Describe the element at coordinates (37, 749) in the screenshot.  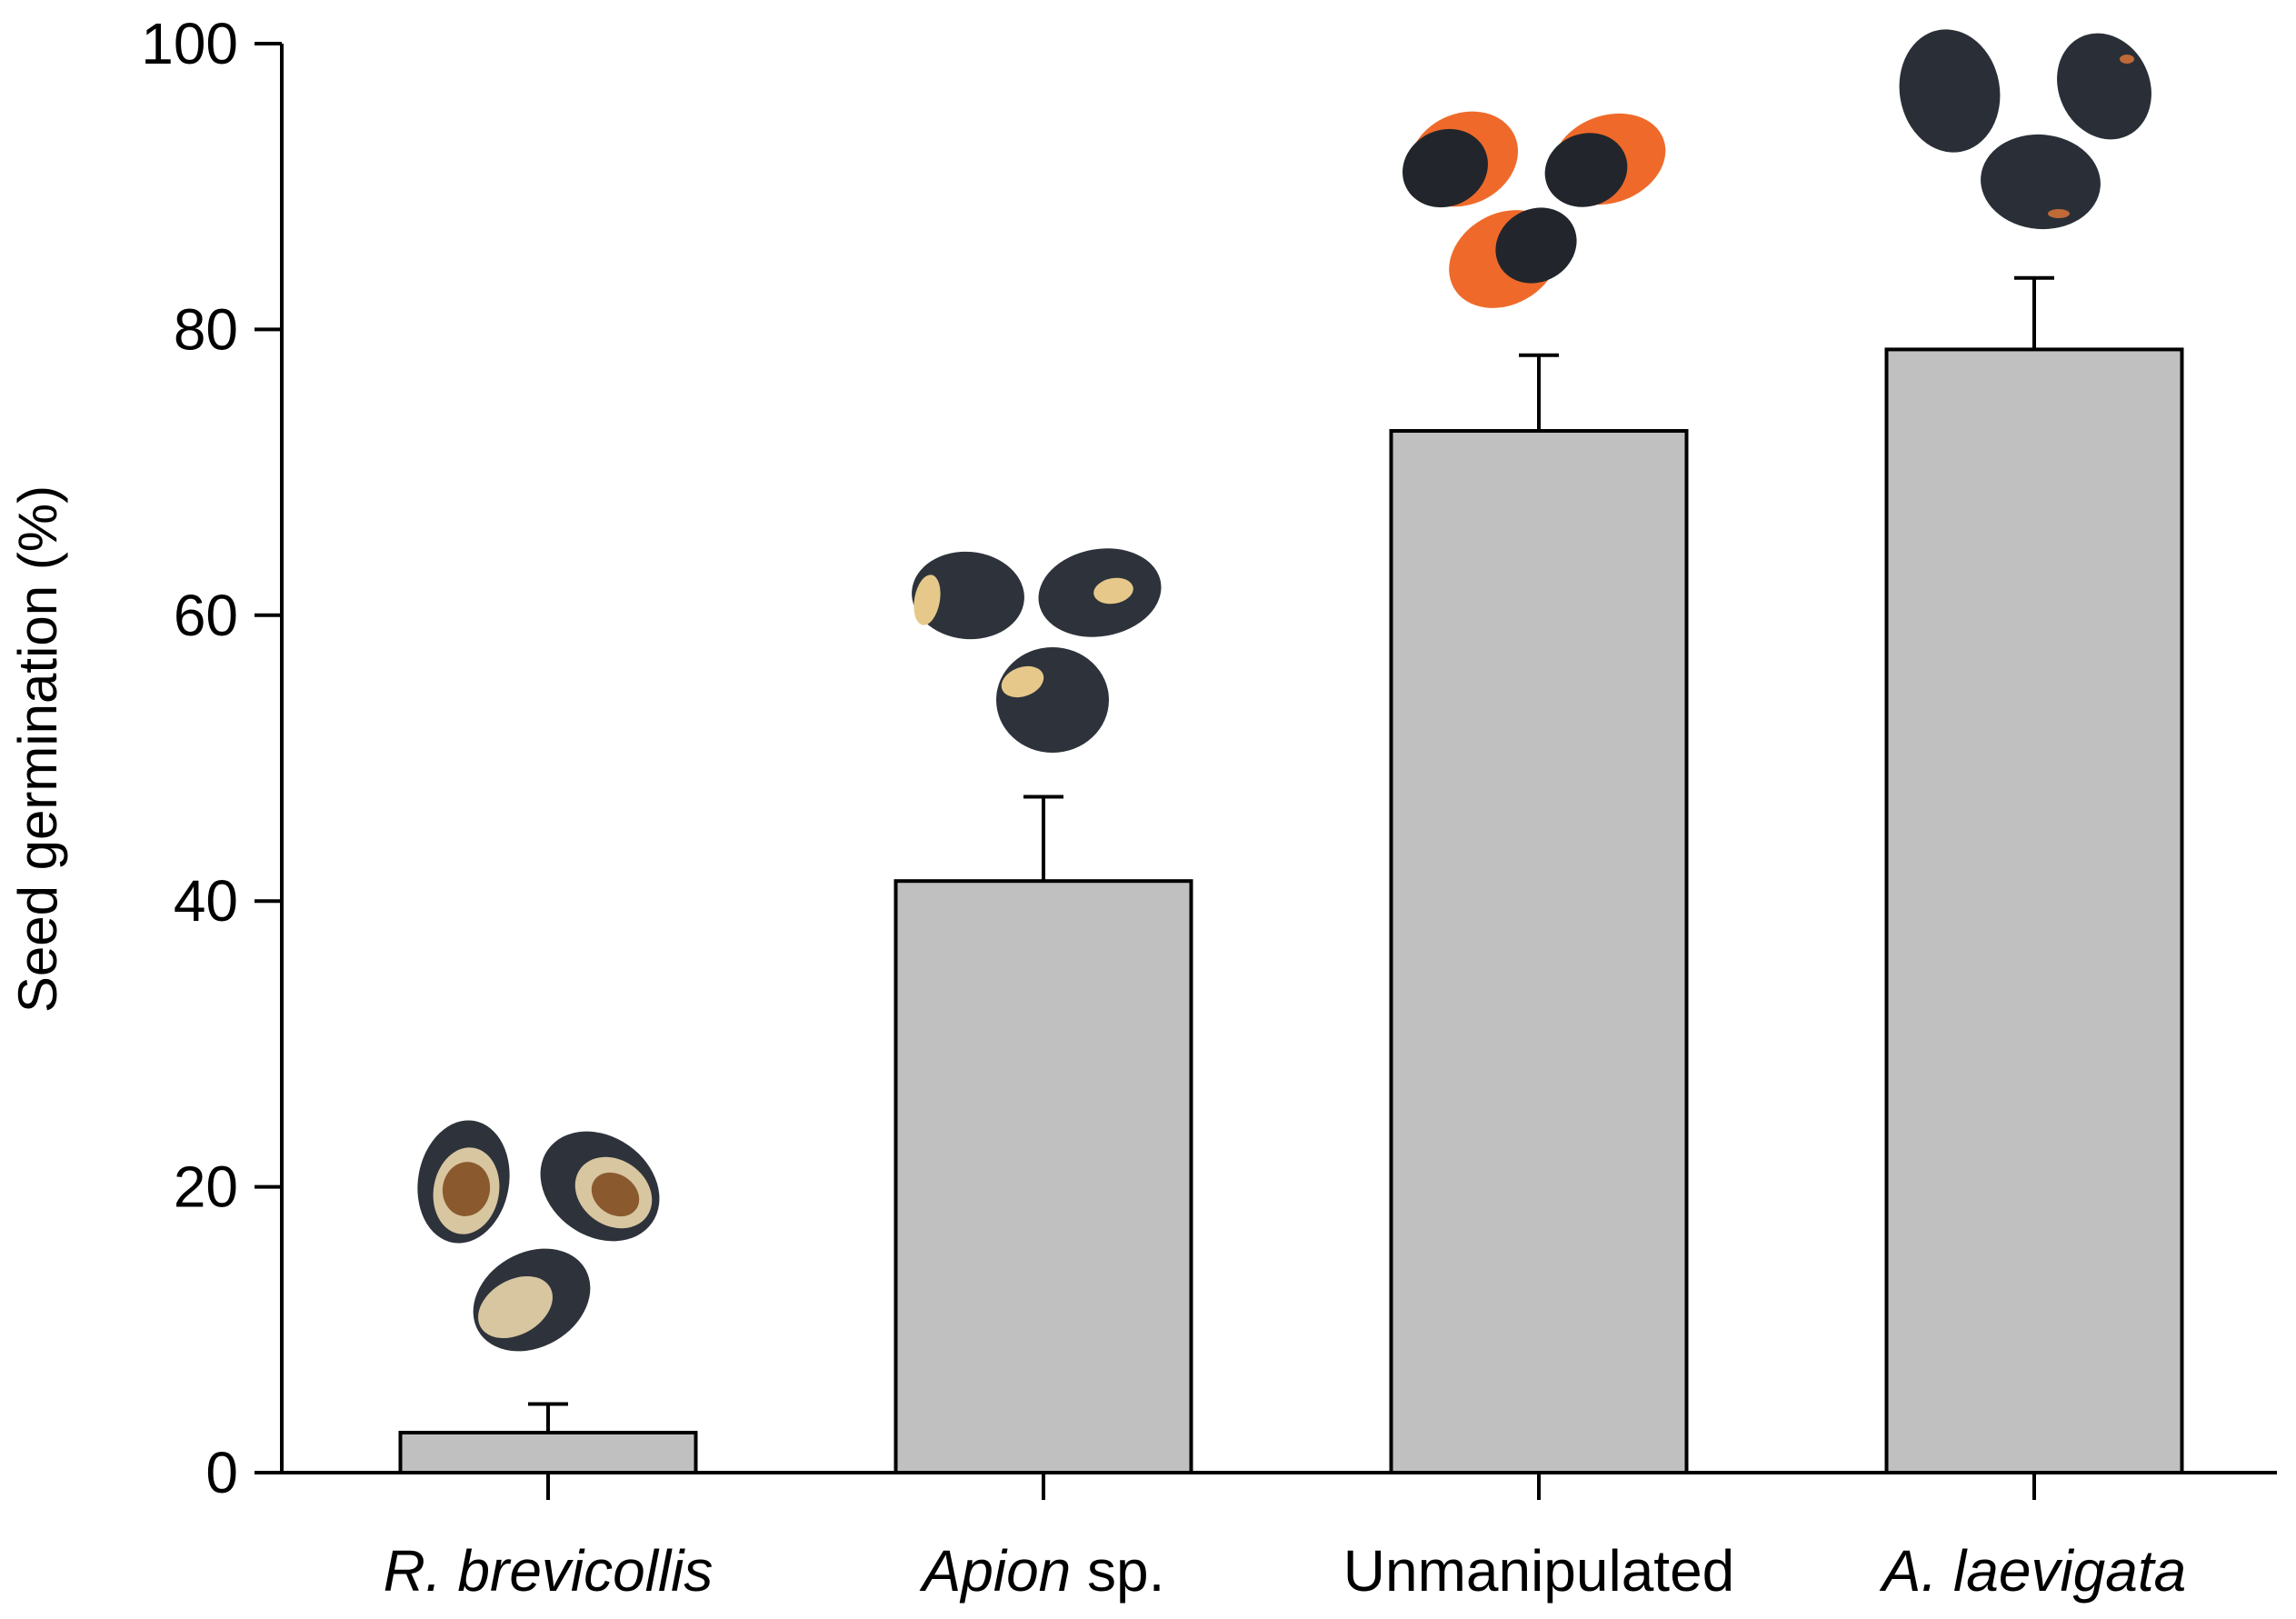
I see `y-axis-title: Seed germination (%)` at that location.